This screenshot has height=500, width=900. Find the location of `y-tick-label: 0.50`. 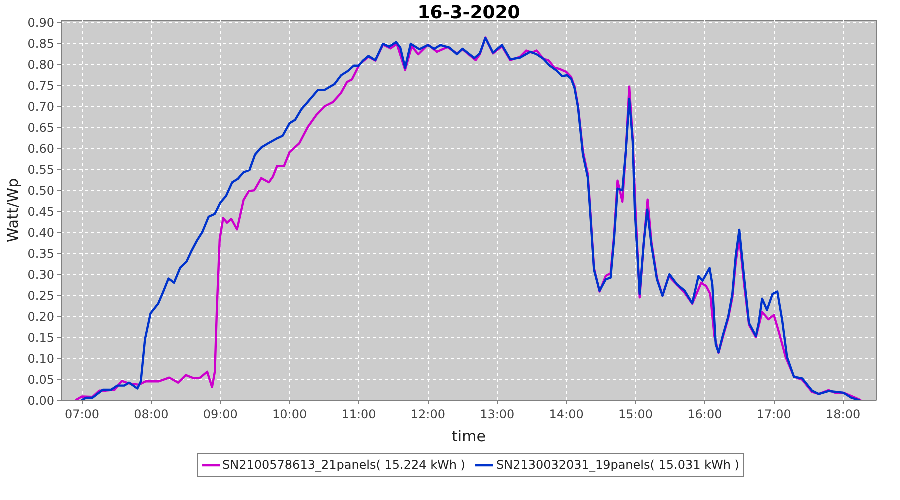

y-tick-label: 0.50 is located at coordinates (41, 191).